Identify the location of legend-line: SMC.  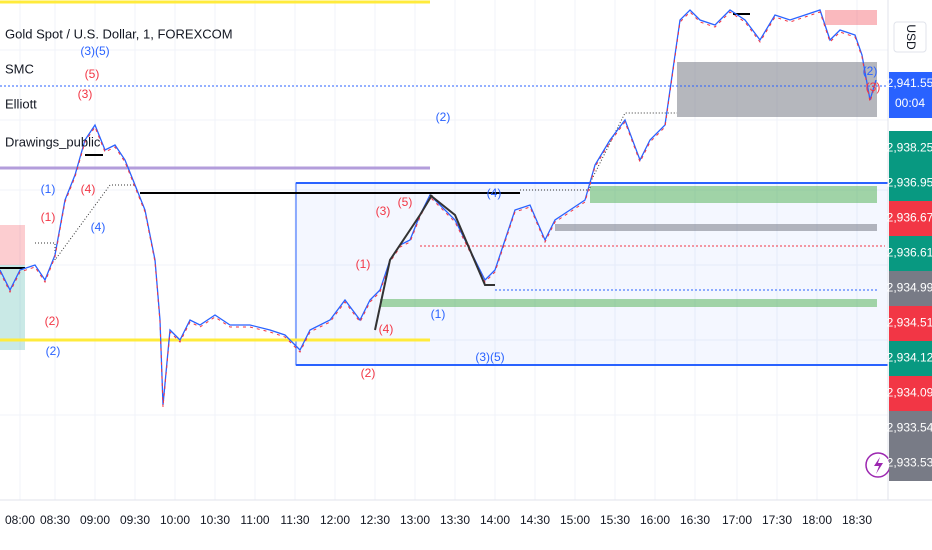
(19, 68).